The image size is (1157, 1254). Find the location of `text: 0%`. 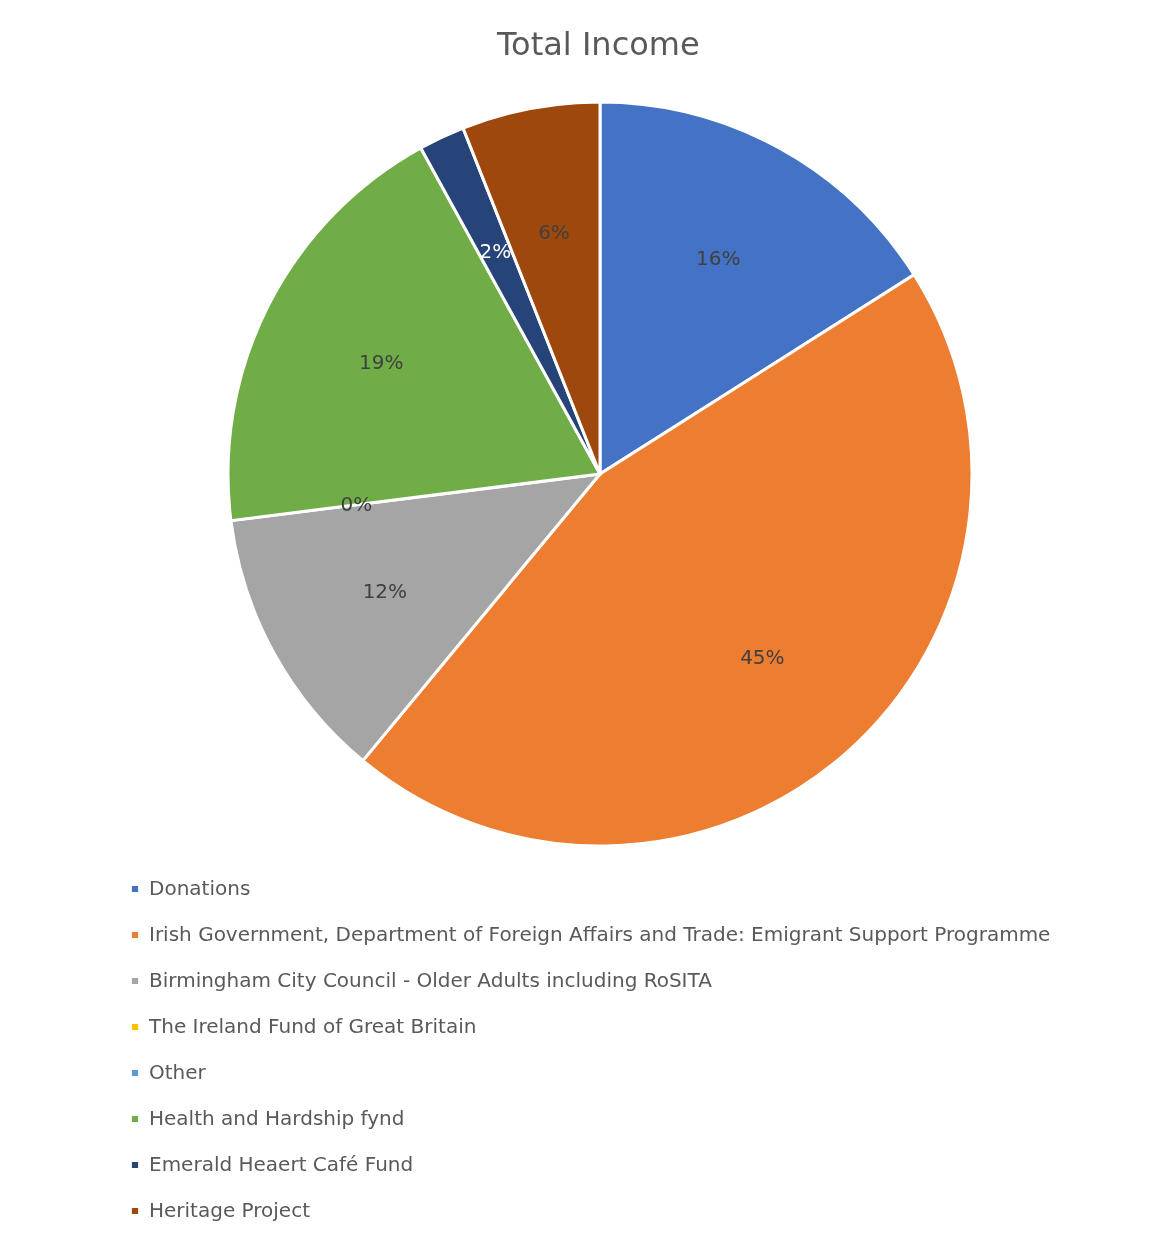

text: 0% is located at coordinates (356, 503).